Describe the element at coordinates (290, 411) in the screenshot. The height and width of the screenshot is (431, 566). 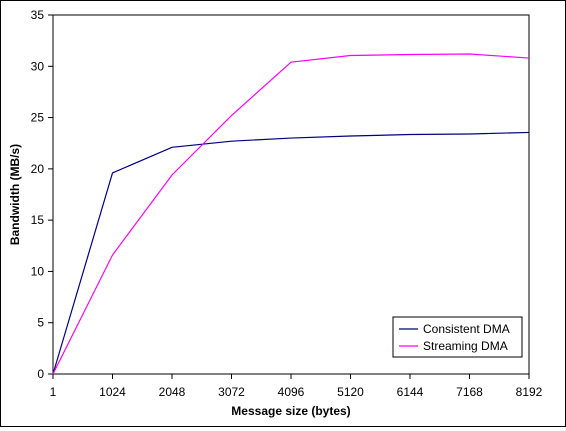
I see `x-axis-title: Message size (bytes)` at that location.